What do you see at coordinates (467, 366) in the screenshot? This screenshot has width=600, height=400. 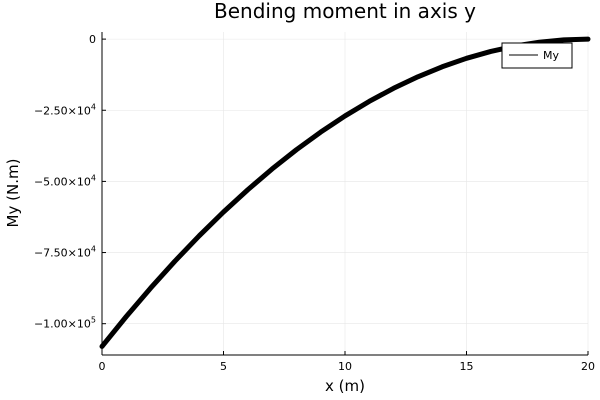 I see `x-tick-label: 15` at bounding box center [467, 366].